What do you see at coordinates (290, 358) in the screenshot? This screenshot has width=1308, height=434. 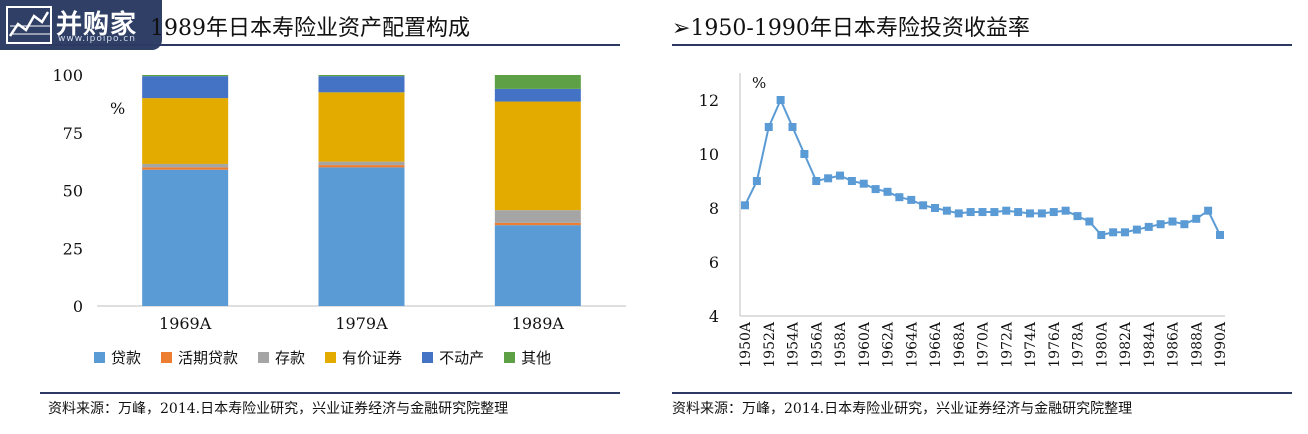 I see `legend-label: 存款` at bounding box center [290, 358].